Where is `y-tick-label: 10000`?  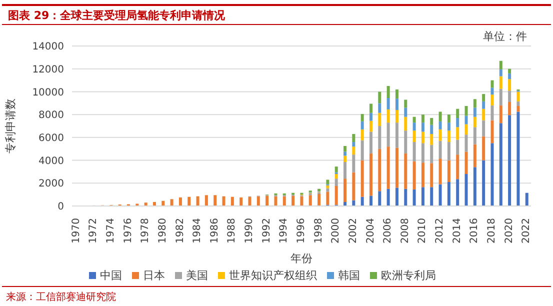 y-tick-label: 10000 is located at coordinates (48, 92).